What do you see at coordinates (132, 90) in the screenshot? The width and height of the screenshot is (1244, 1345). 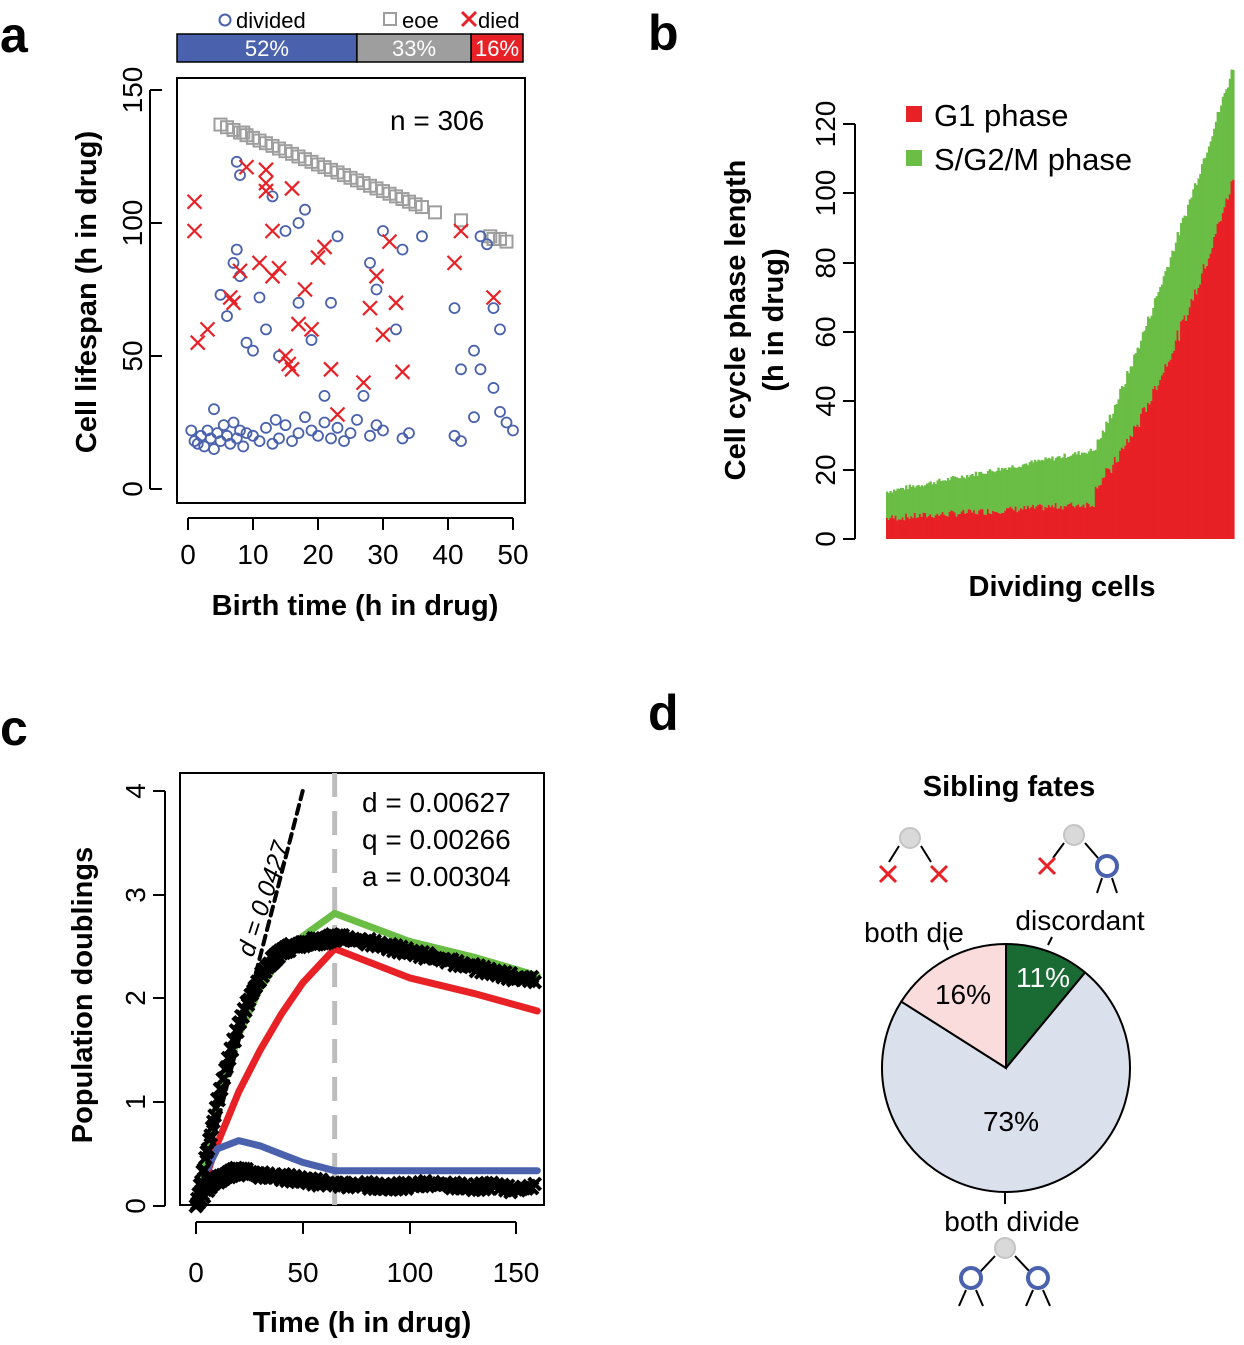 I see `panel-a-ytick-3: 150` at bounding box center [132, 90].